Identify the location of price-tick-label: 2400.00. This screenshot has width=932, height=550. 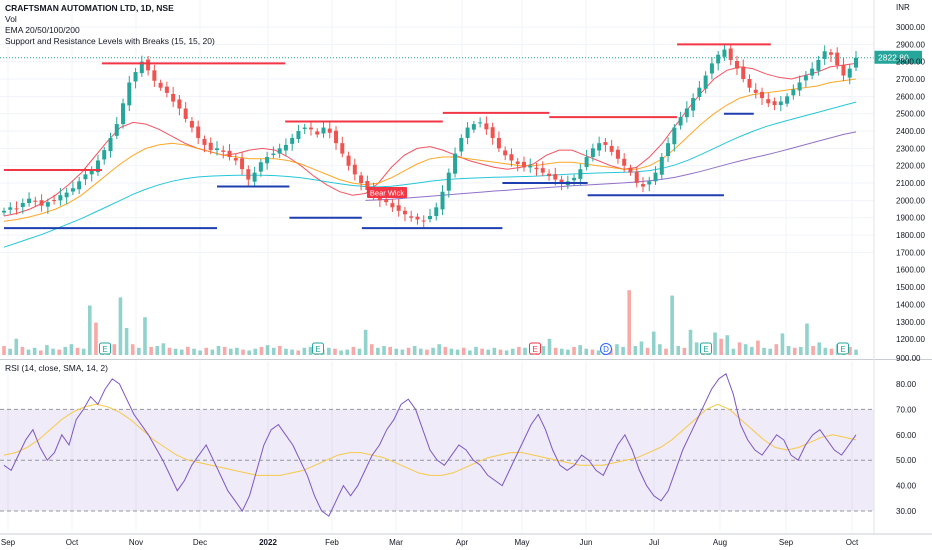
(910, 131).